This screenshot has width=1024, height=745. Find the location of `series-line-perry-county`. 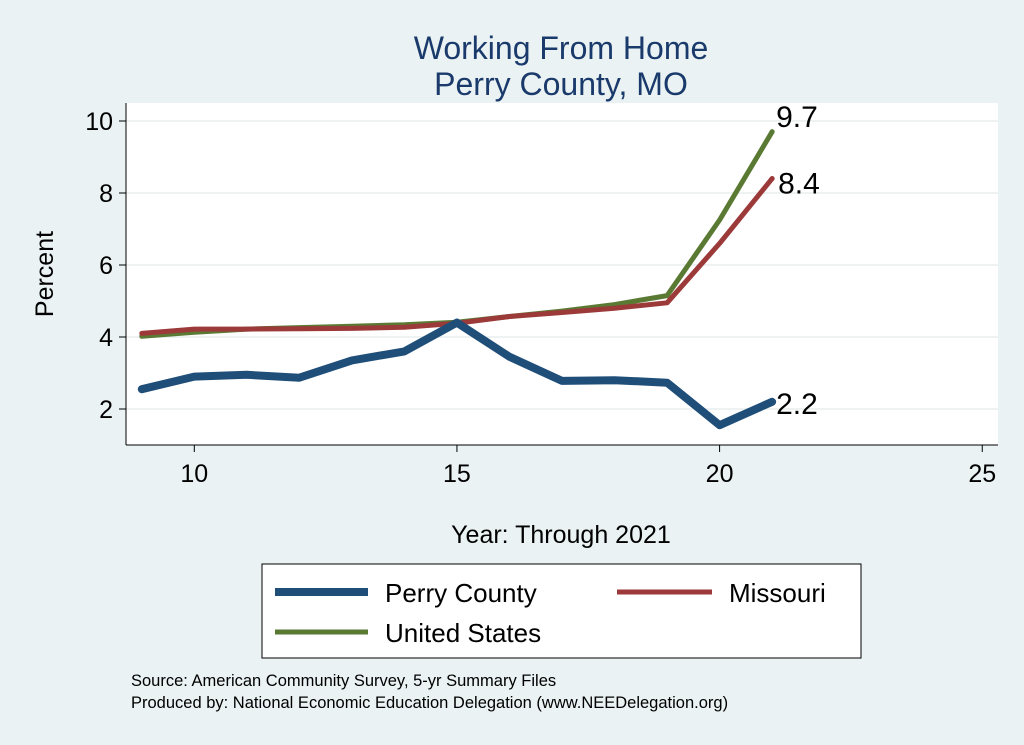

series-line-perry-county is located at coordinates (457, 374).